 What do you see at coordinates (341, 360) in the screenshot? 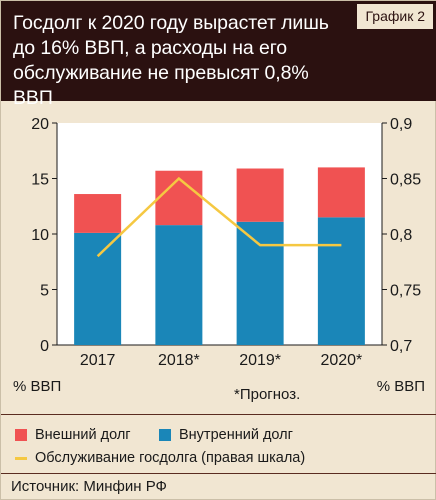
I see `x-tick-label: 2020*` at bounding box center [341, 360].